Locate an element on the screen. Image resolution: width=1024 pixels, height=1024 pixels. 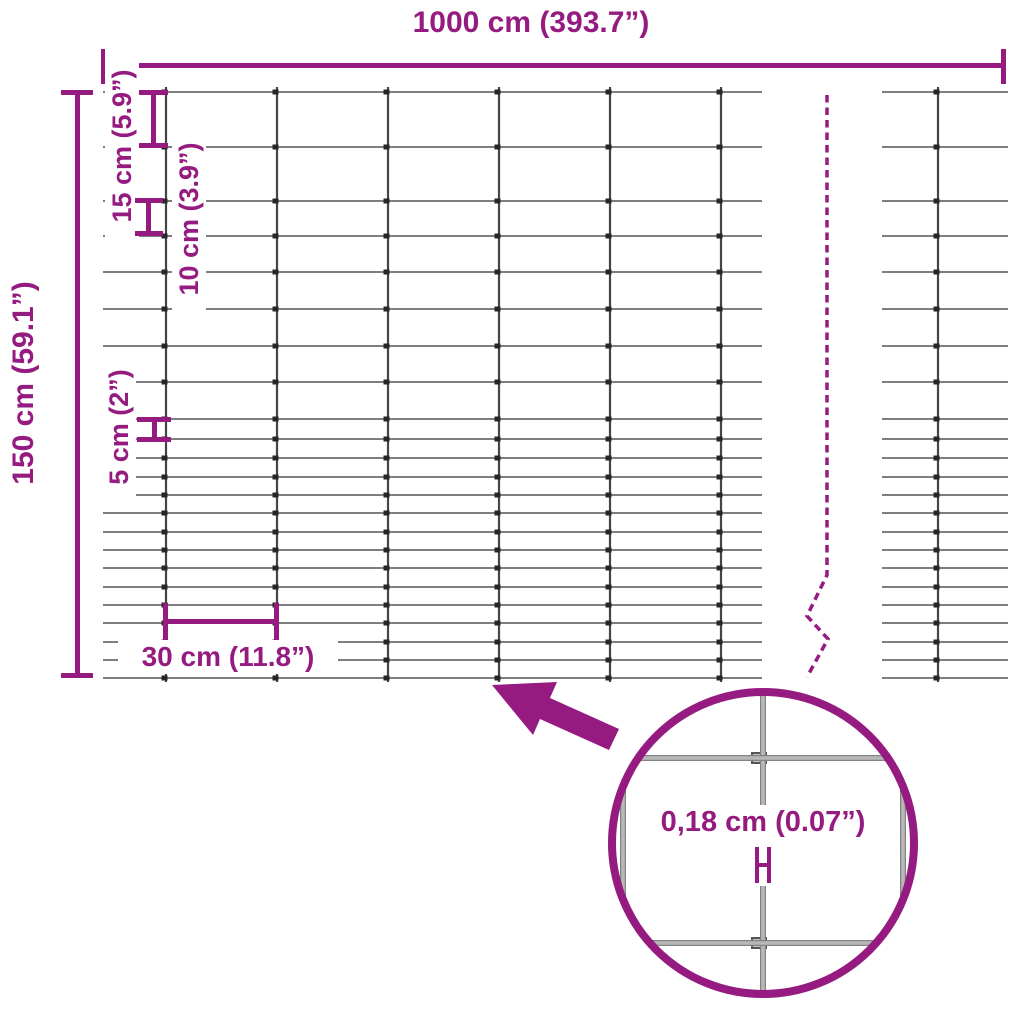
width-dimension-left-tick is located at coordinates (103, 66).